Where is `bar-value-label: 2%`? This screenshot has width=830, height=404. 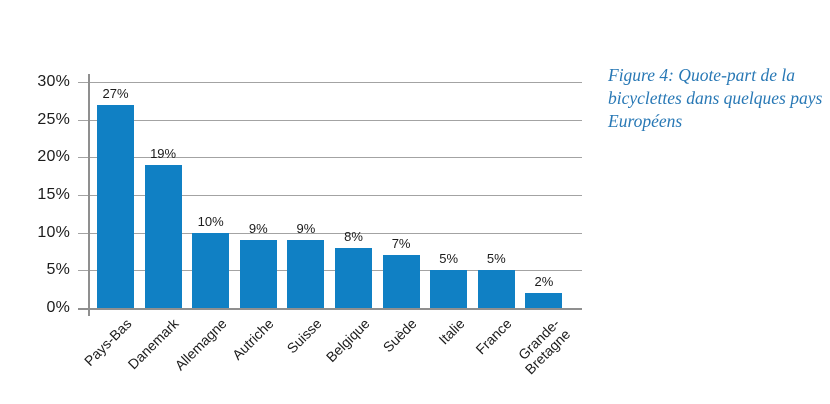 bar-value-label: 2% is located at coordinates (544, 281).